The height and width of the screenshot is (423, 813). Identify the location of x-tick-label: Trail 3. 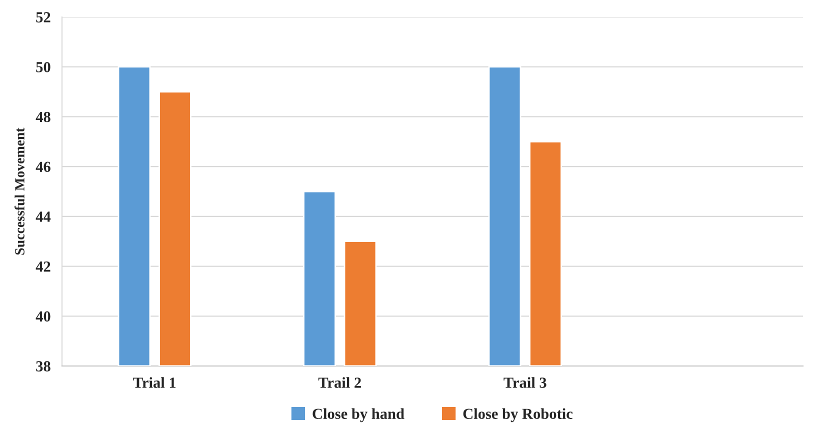
(525, 382).